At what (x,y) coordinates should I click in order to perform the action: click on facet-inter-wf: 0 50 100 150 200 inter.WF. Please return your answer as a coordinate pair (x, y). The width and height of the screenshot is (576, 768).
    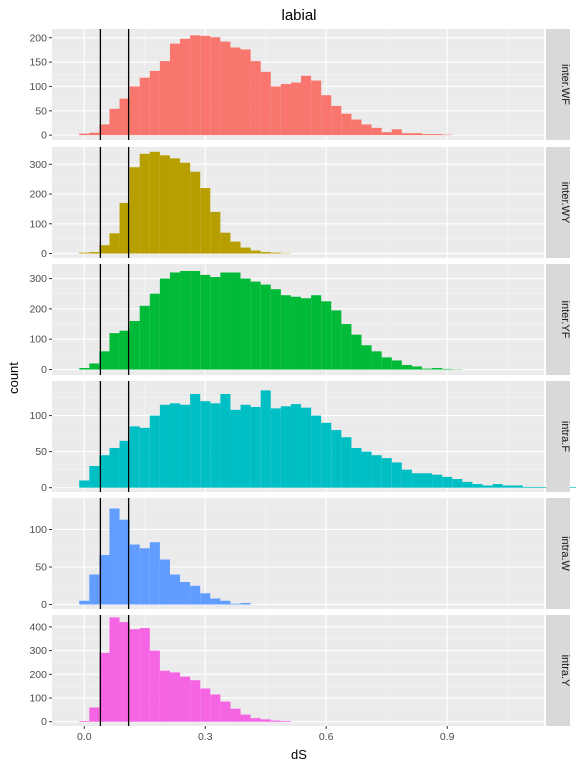
    Looking at the image, I should click on (300, 85).